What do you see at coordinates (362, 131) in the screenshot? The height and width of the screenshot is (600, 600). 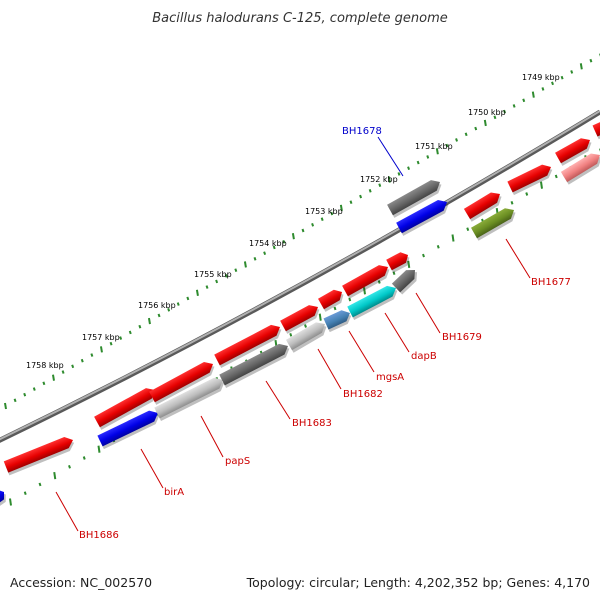 I see `gene-label: BH1678` at bounding box center [362, 131].